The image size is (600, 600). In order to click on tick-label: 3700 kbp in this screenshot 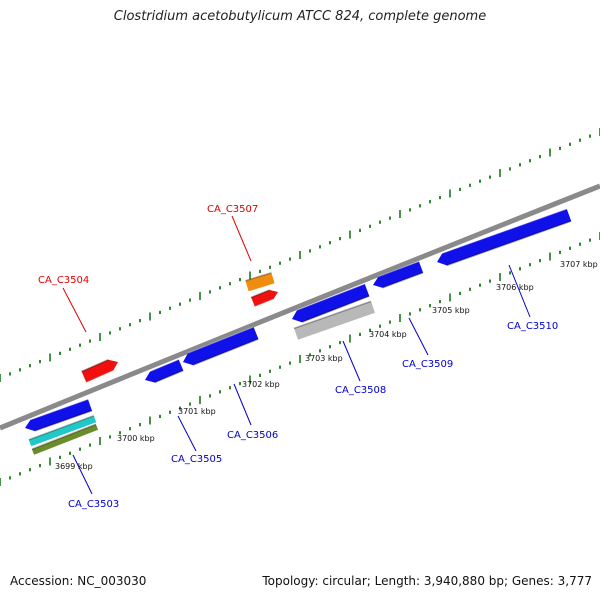, I will do `click(136, 438)`.